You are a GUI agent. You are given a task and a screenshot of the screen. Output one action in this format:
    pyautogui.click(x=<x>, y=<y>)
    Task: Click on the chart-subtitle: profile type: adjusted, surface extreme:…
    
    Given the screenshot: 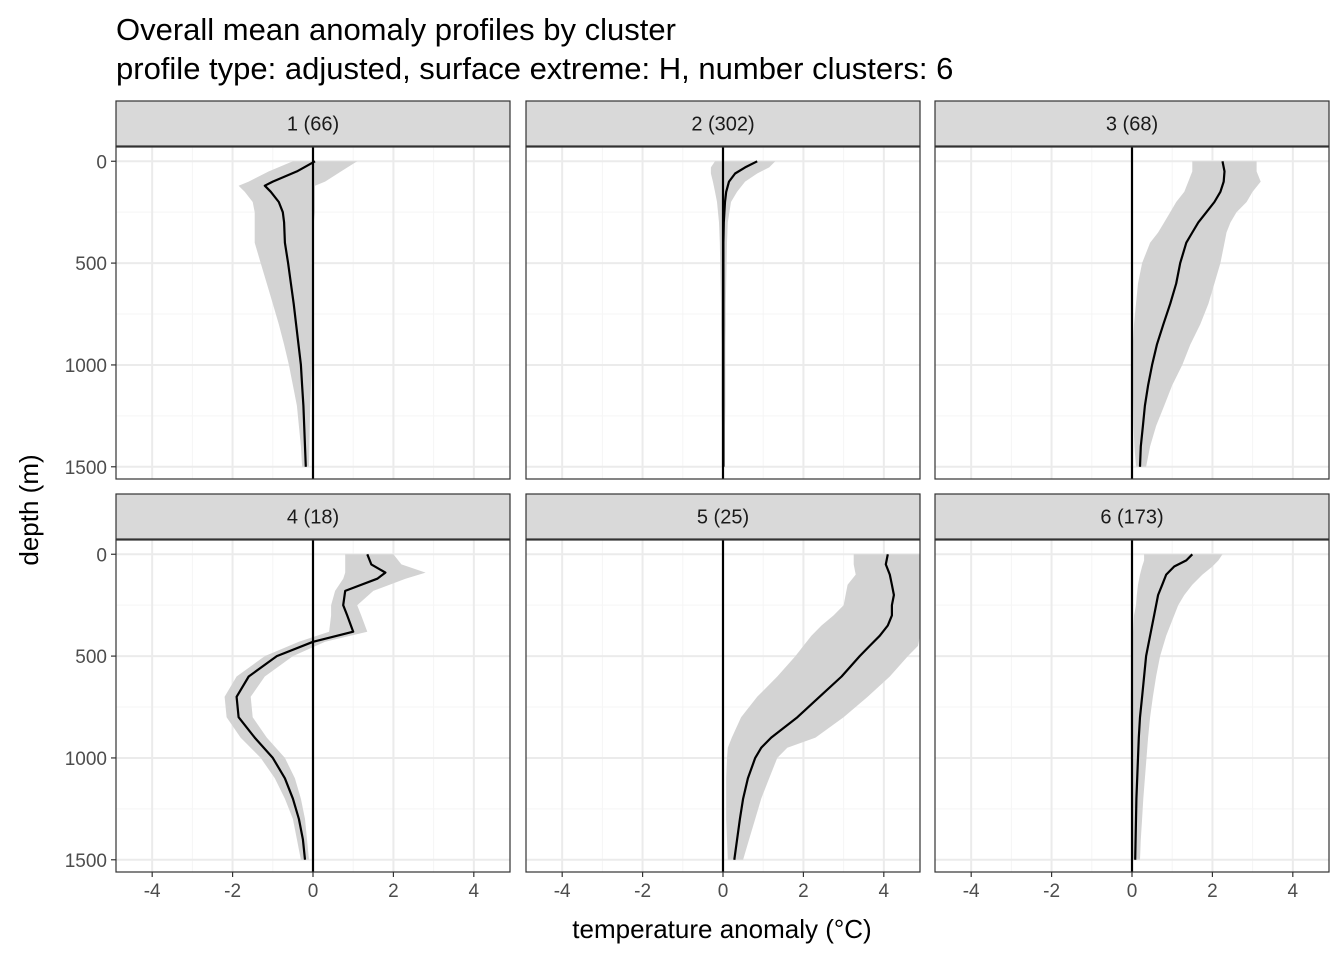 What is the action you would take?
    pyautogui.click(x=534, y=68)
    